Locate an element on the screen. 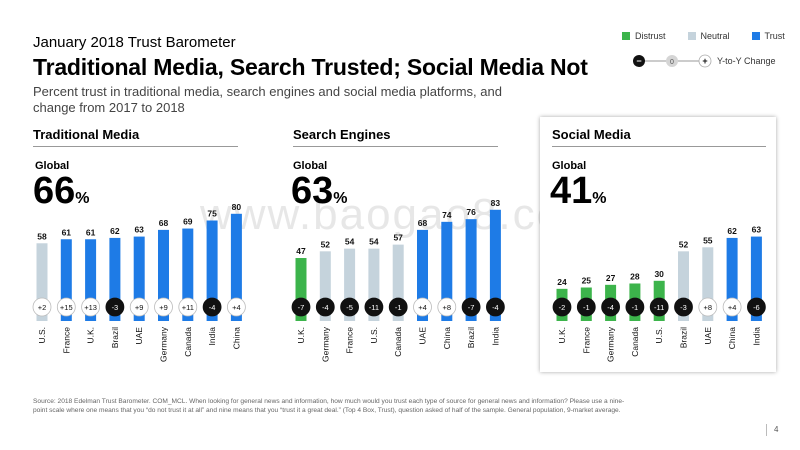 The width and height of the screenshot is (800, 450). category-label-traditional: U.K. is located at coordinates (91, 335).